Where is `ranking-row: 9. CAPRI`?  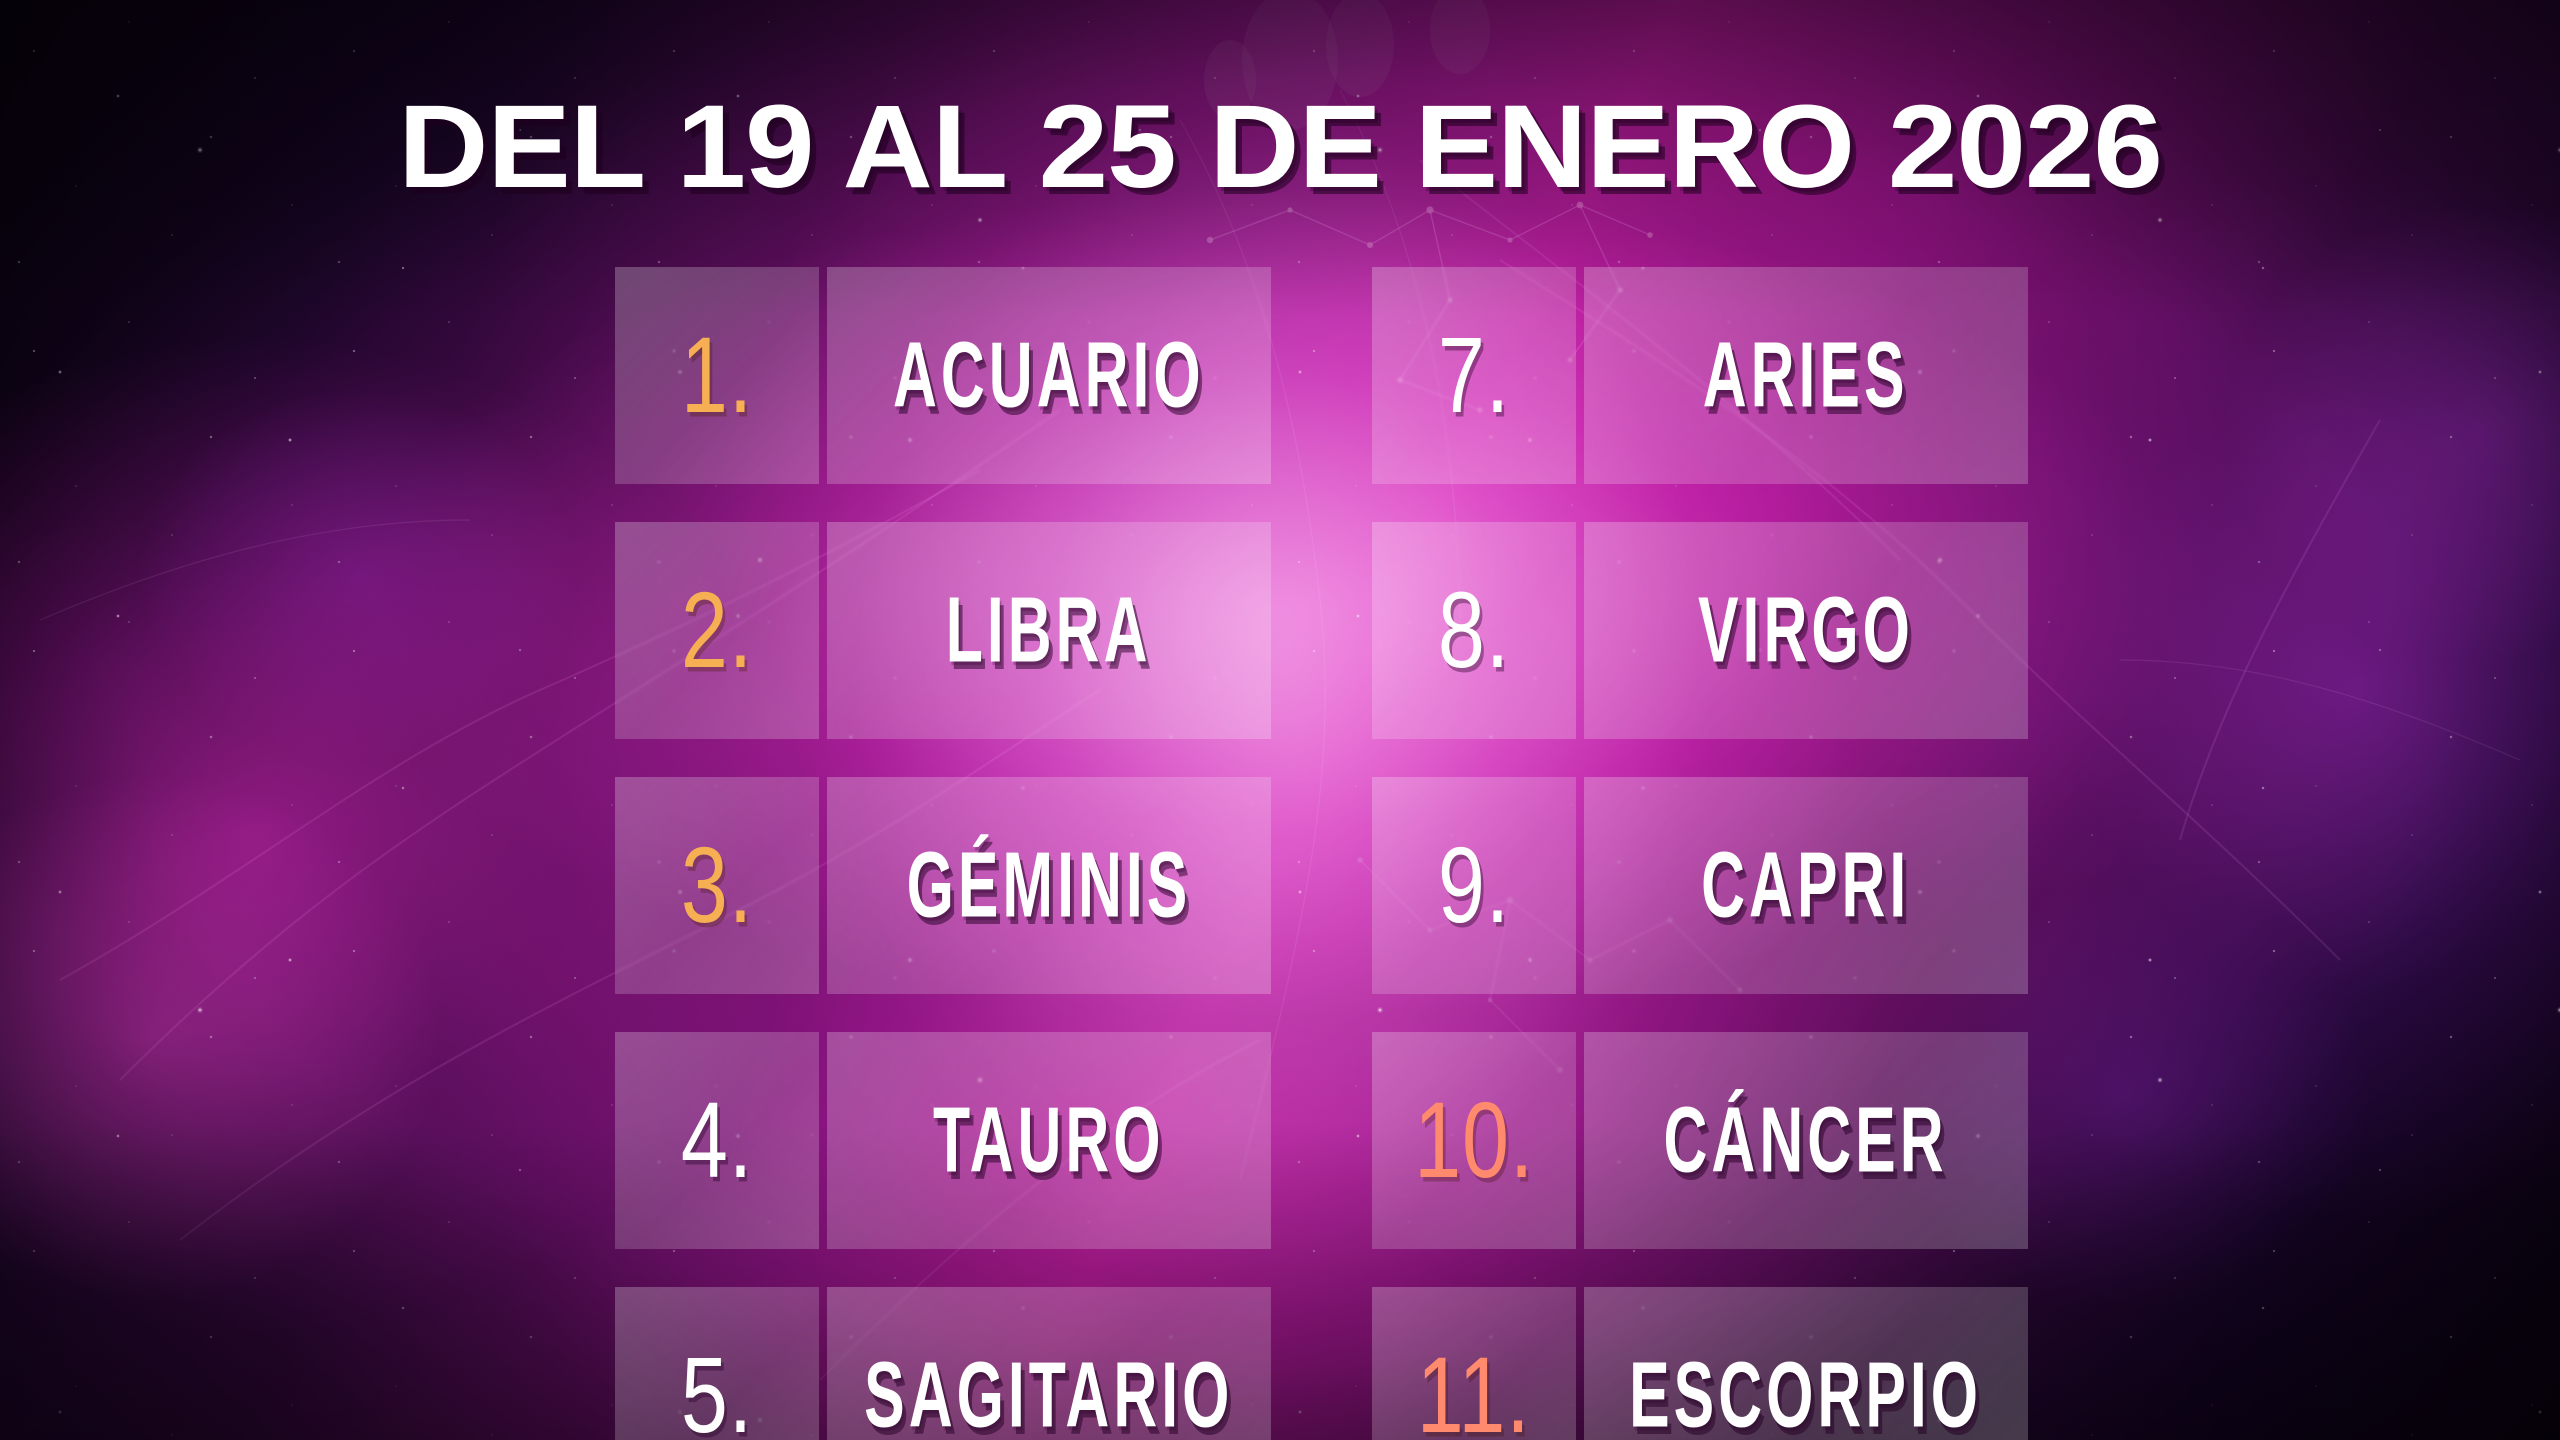
ranking-row: 9. CAPRI is located at coordinates (1700, 885).